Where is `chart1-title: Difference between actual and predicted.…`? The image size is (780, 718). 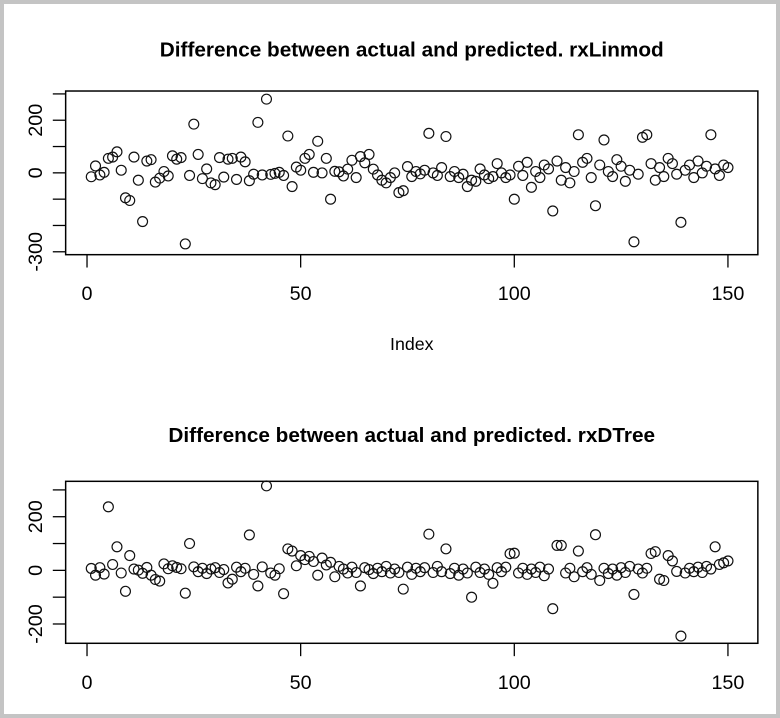
chart1-title: Difference between actual and predicted.… is located at coordinates (412, 49).